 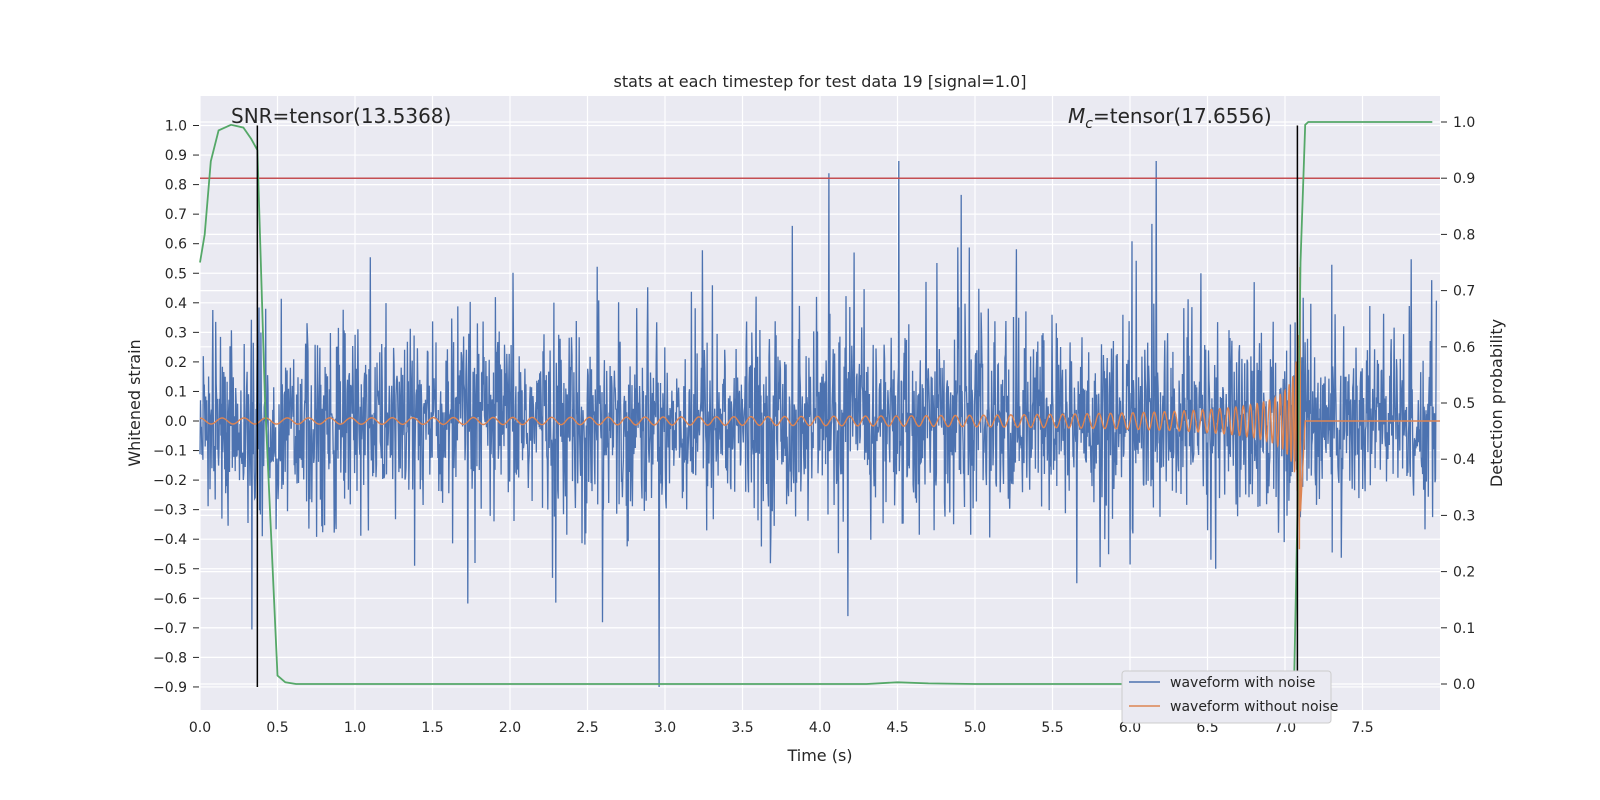 I want to click on x-axis-label: Time (s), so click(x=819, y=755).